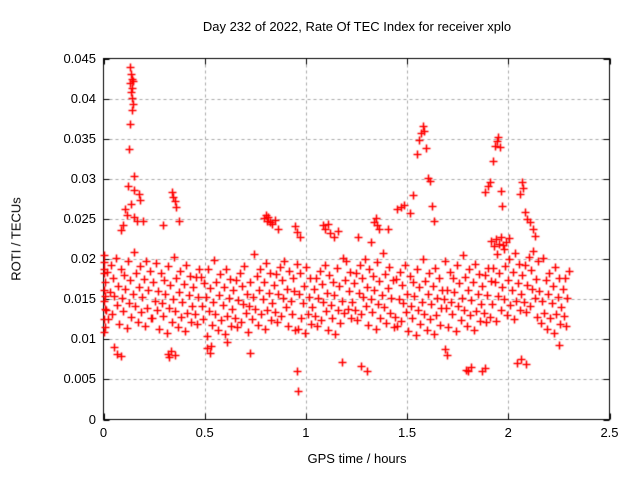  Describe the element at coordinates (609, 432) in the screenshot. I see `x-tick-label: 2.5` at that location.